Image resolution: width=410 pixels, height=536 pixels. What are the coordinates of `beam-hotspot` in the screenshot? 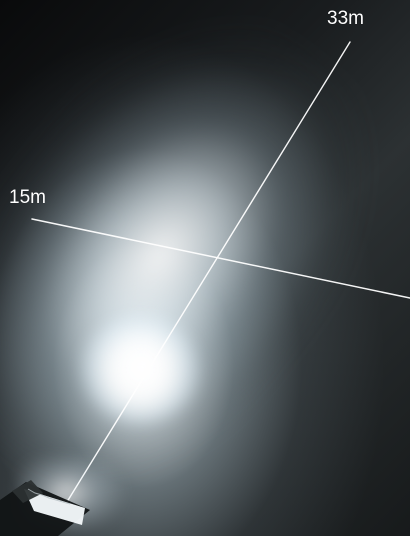 It's located at (140, 370).